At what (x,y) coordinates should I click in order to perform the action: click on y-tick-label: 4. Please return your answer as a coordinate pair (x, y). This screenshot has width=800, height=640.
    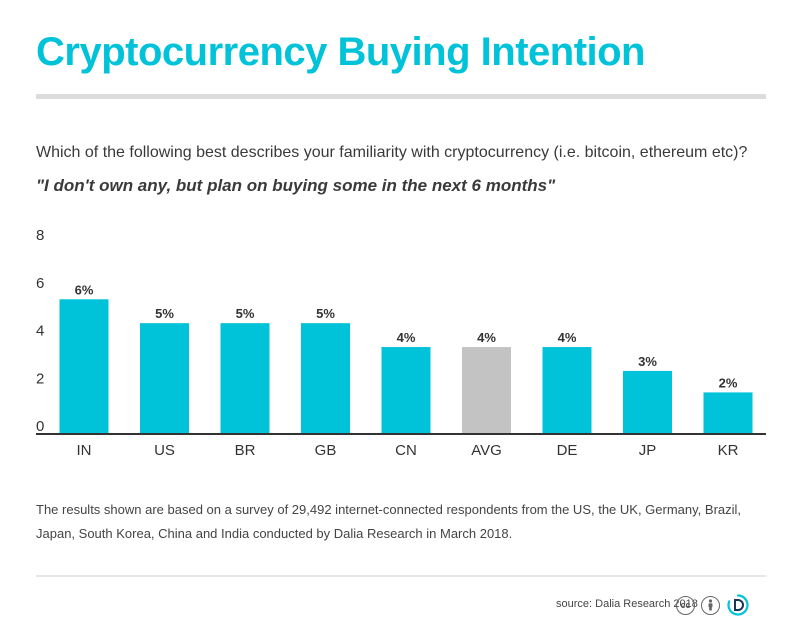
    Looking at the image, I should click on (40, 331).